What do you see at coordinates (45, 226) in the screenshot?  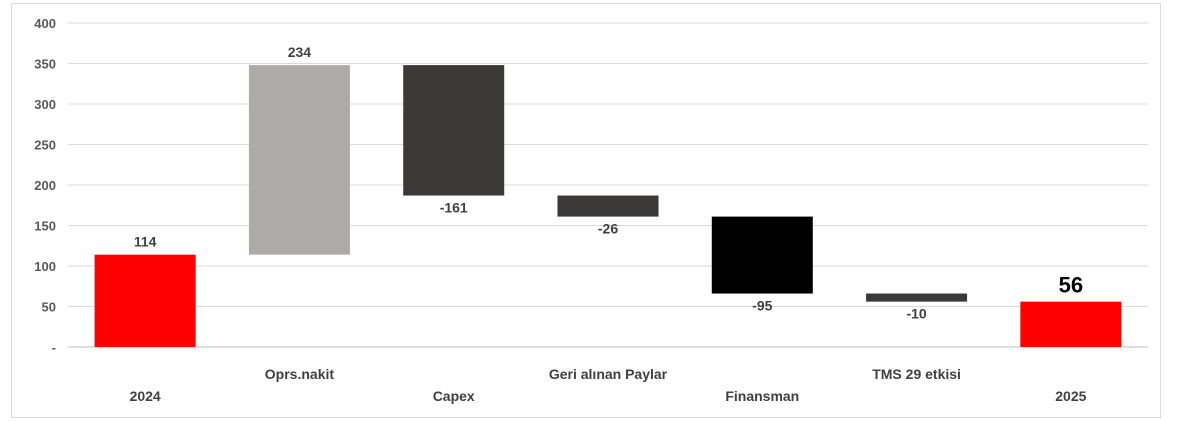 I see `y-tick-label: 150` at bounding box center [45, 226].